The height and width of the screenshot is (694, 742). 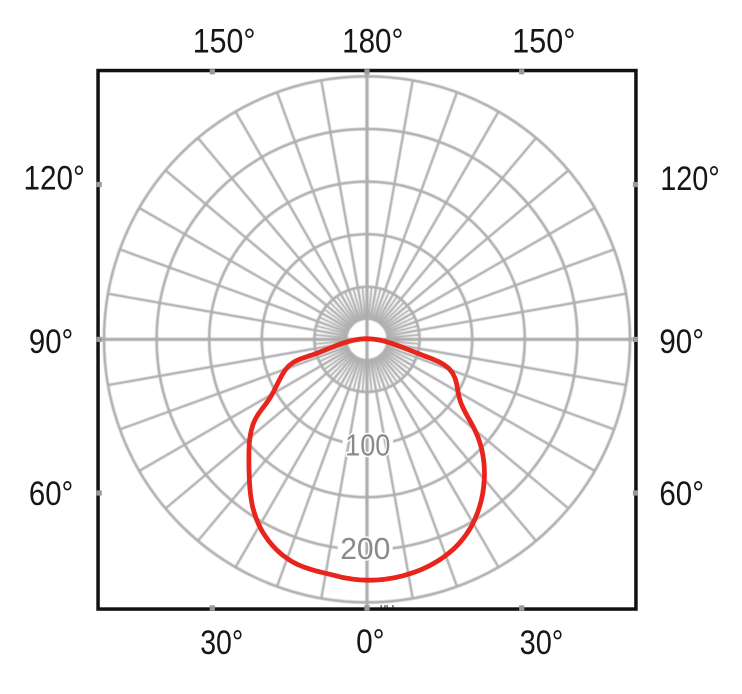 What do you see at coordinates (370, 642) in the screenshot?
I see `svg-text: 0°` at bounding box center [370, 642].